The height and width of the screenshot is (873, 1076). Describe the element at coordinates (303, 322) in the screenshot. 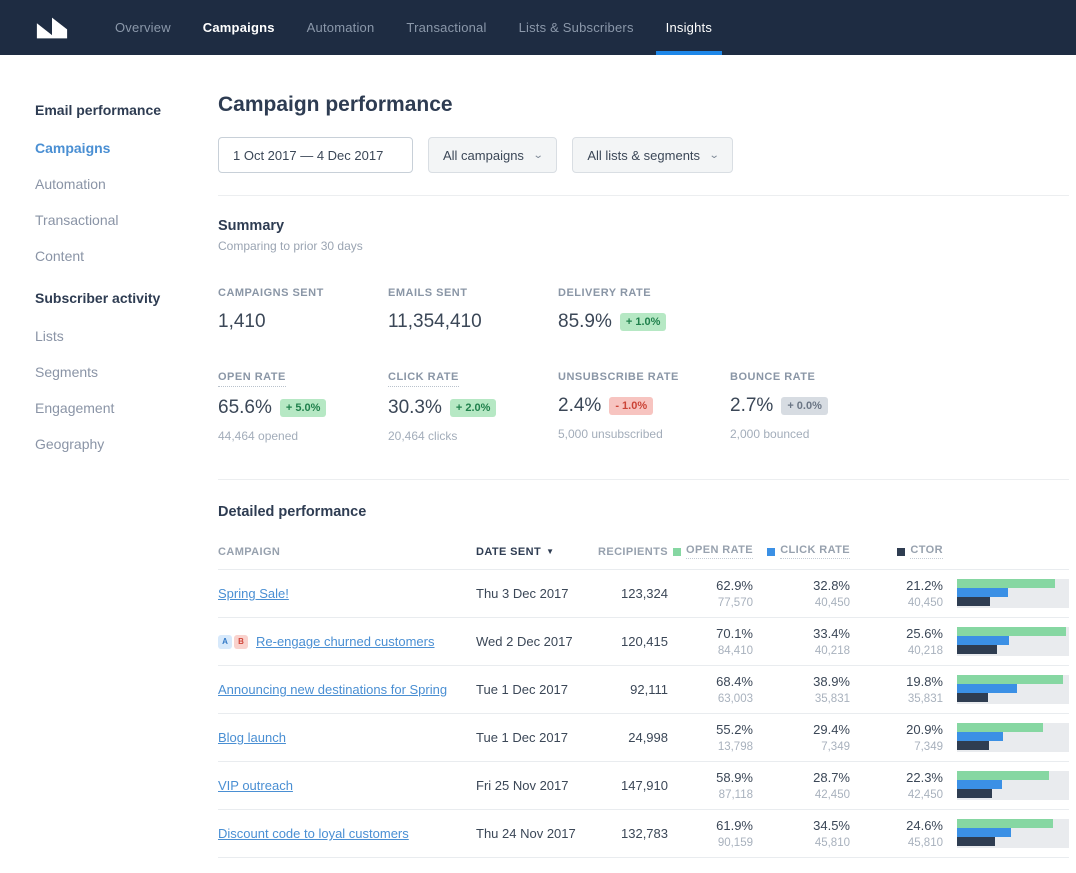

I see `metric-value-line: 1,410` at that location.